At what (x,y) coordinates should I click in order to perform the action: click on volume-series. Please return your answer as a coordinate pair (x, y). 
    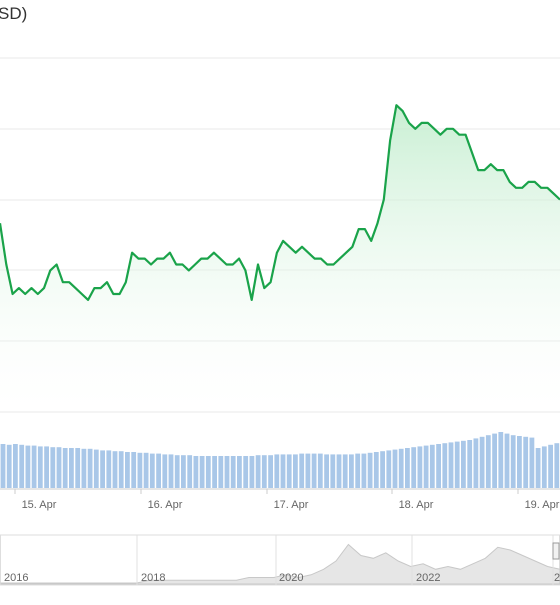
    Looking at the image, I should click on (280, 460).